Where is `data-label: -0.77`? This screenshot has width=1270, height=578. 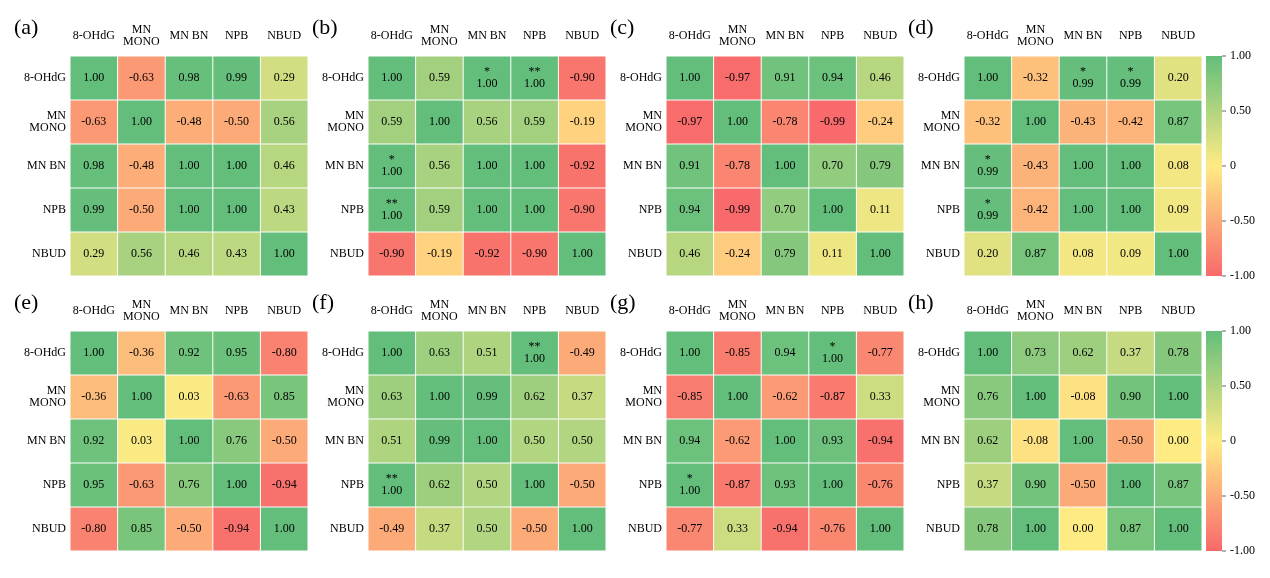
data-label: -0.77 is located at coordinates (690, 527).